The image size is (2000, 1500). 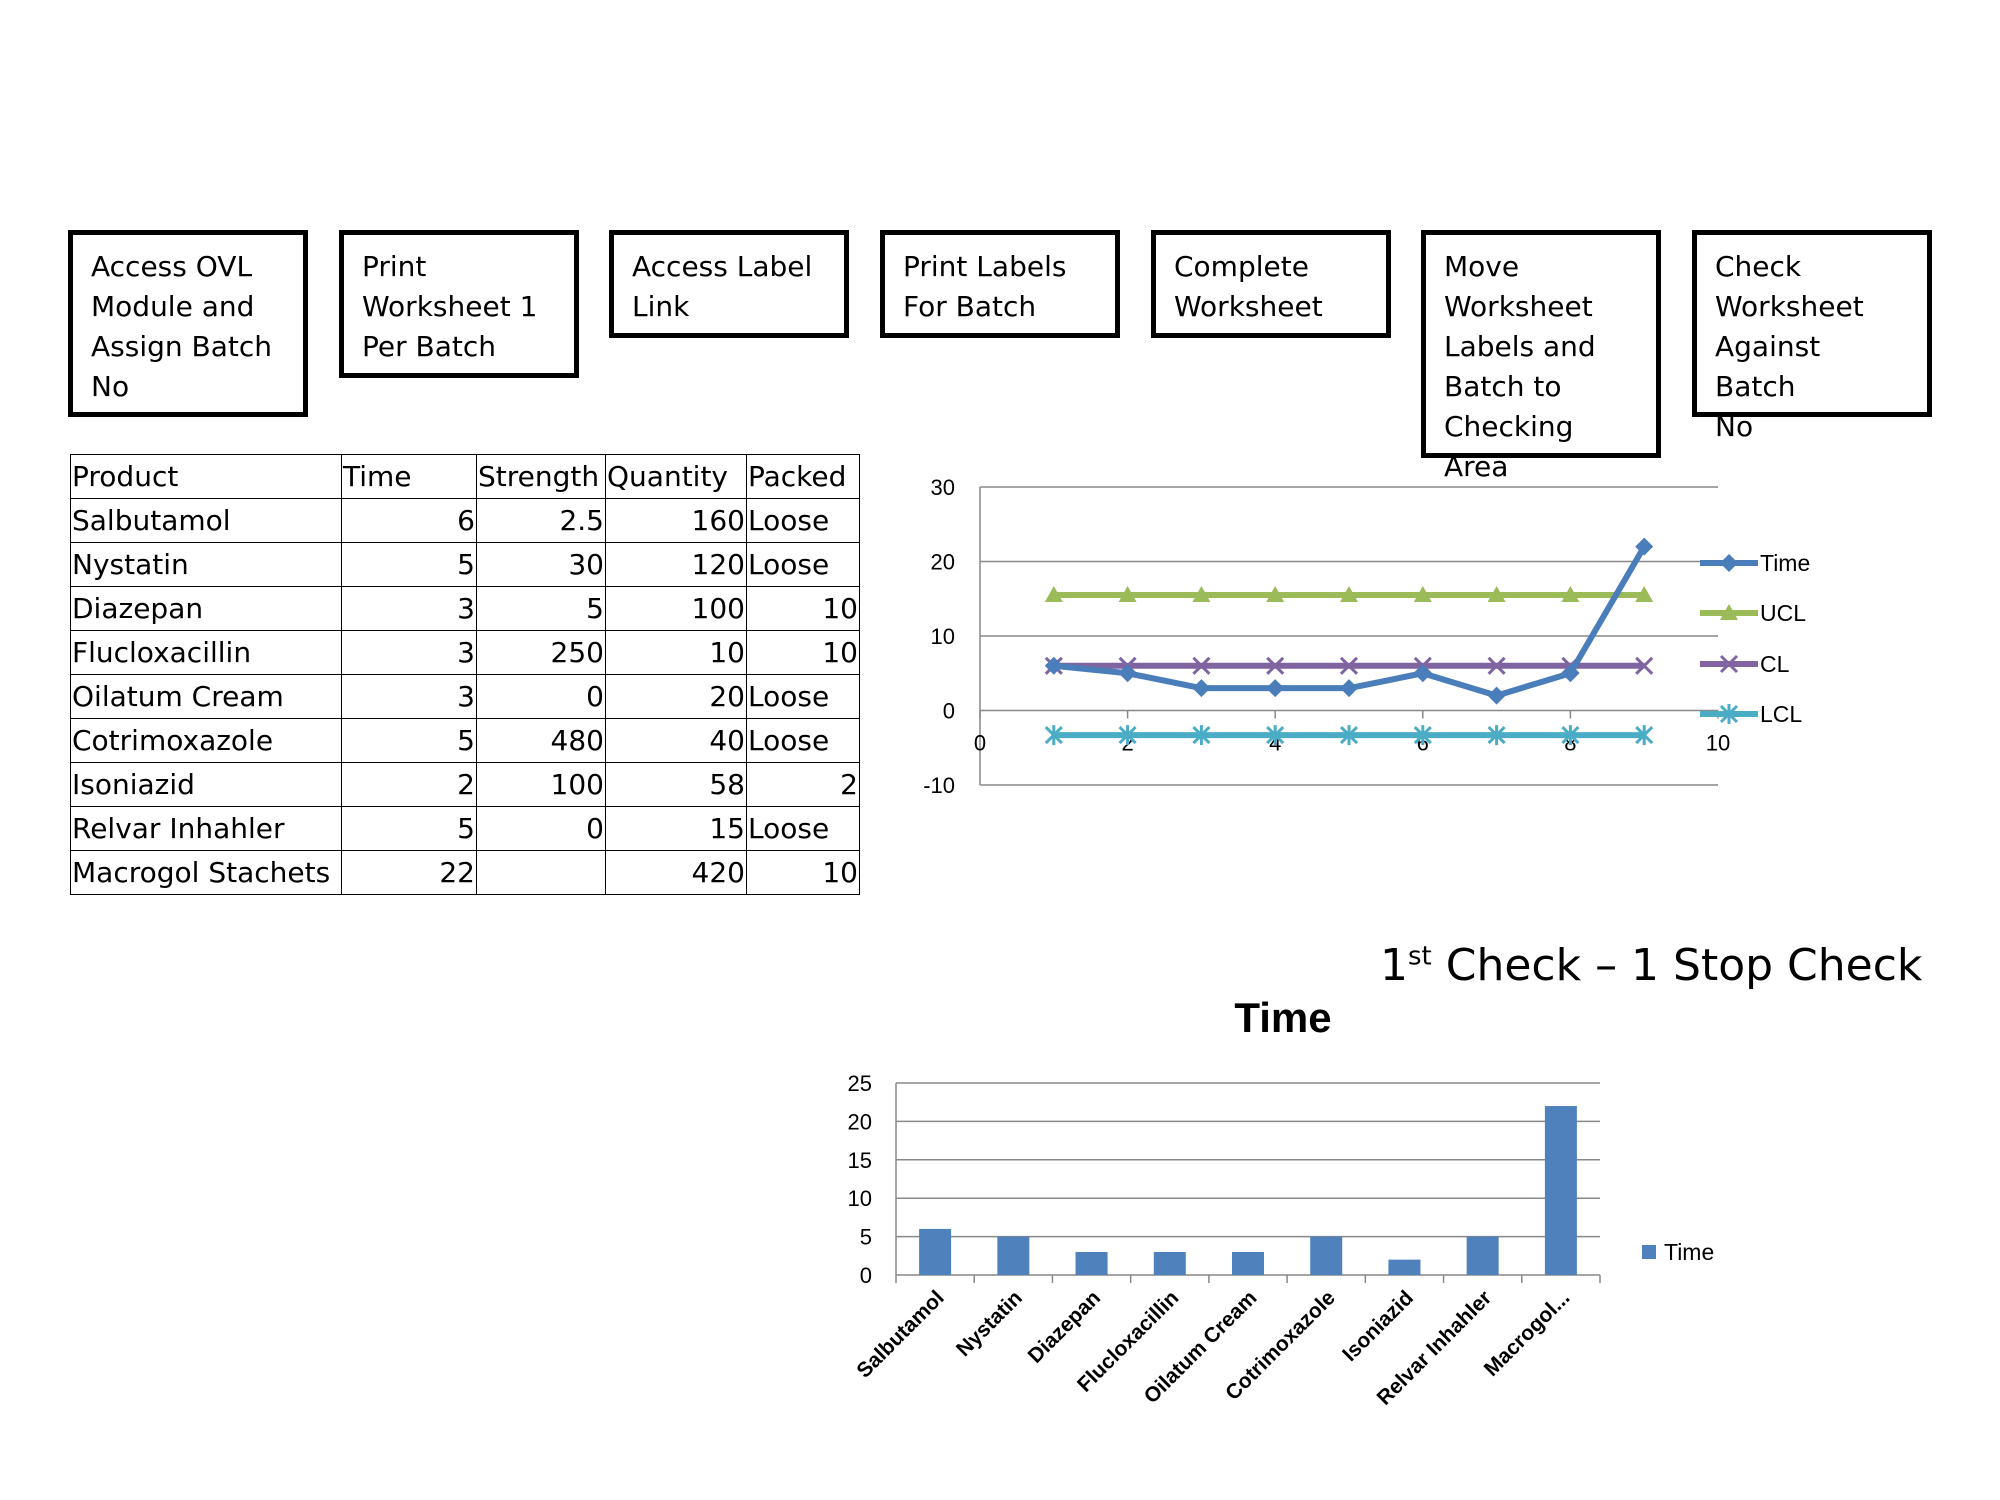 What do you see at coordinates (541, 872) in the screenshot?
I see `cell-strength` at bounding box center [541, 872].